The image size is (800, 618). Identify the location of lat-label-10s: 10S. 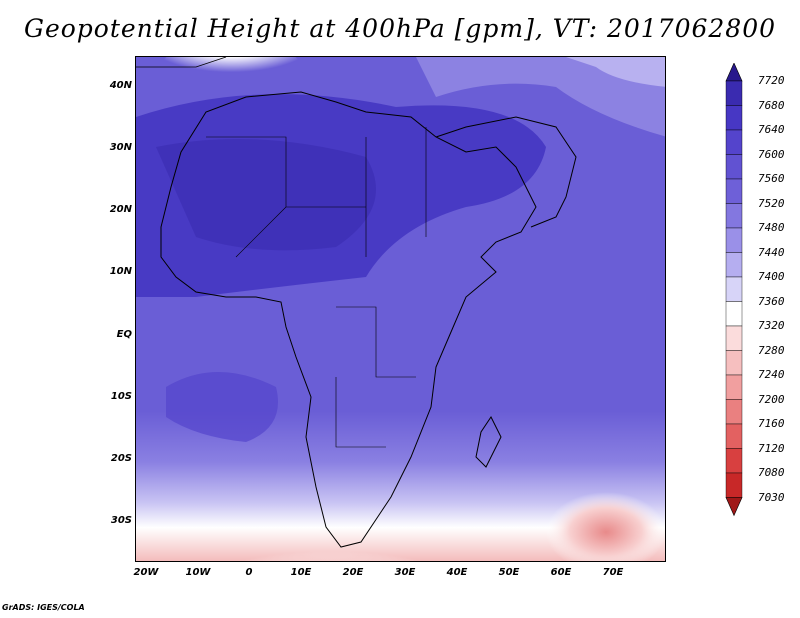
(121, 396).